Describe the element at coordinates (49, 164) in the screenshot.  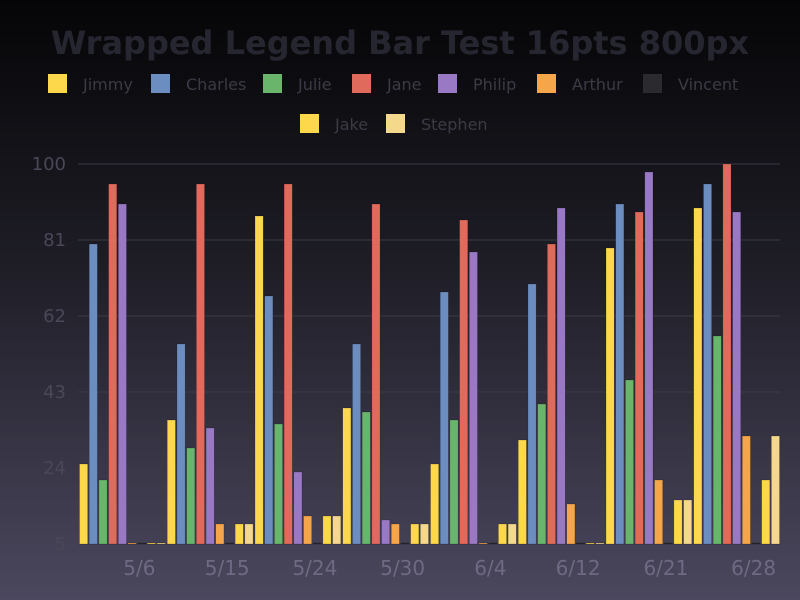
I see `y-tick-label: 100` at that location.